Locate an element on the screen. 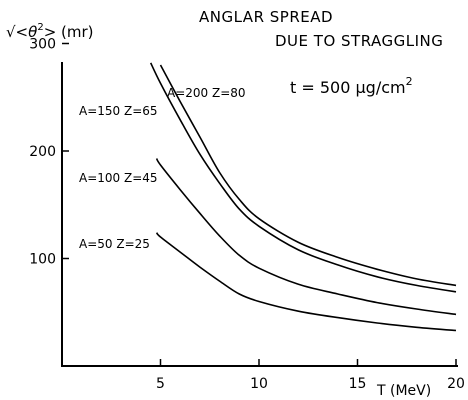 The width and height of the screenshot is (468, 400). title-block: ANGLAR SPREAD DUE TO STRAGGLING is located at coordinates (321, 29).